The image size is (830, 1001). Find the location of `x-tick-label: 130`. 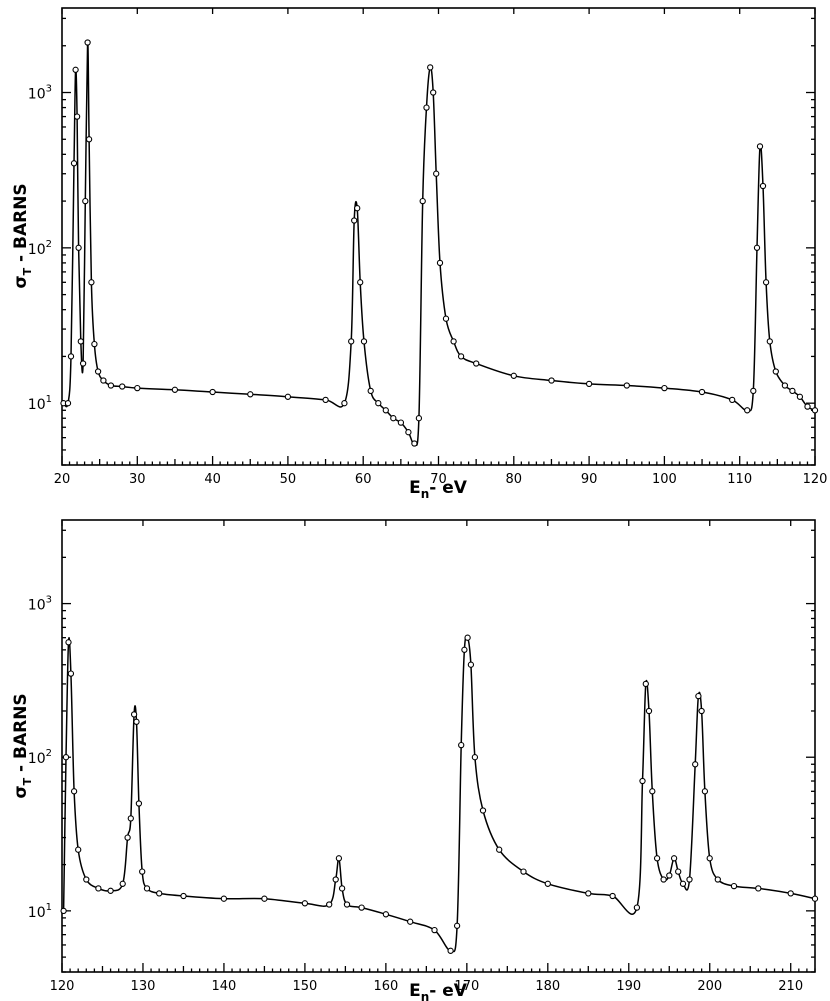

x-tick-label: 130 is located at coordinates (143, 986).